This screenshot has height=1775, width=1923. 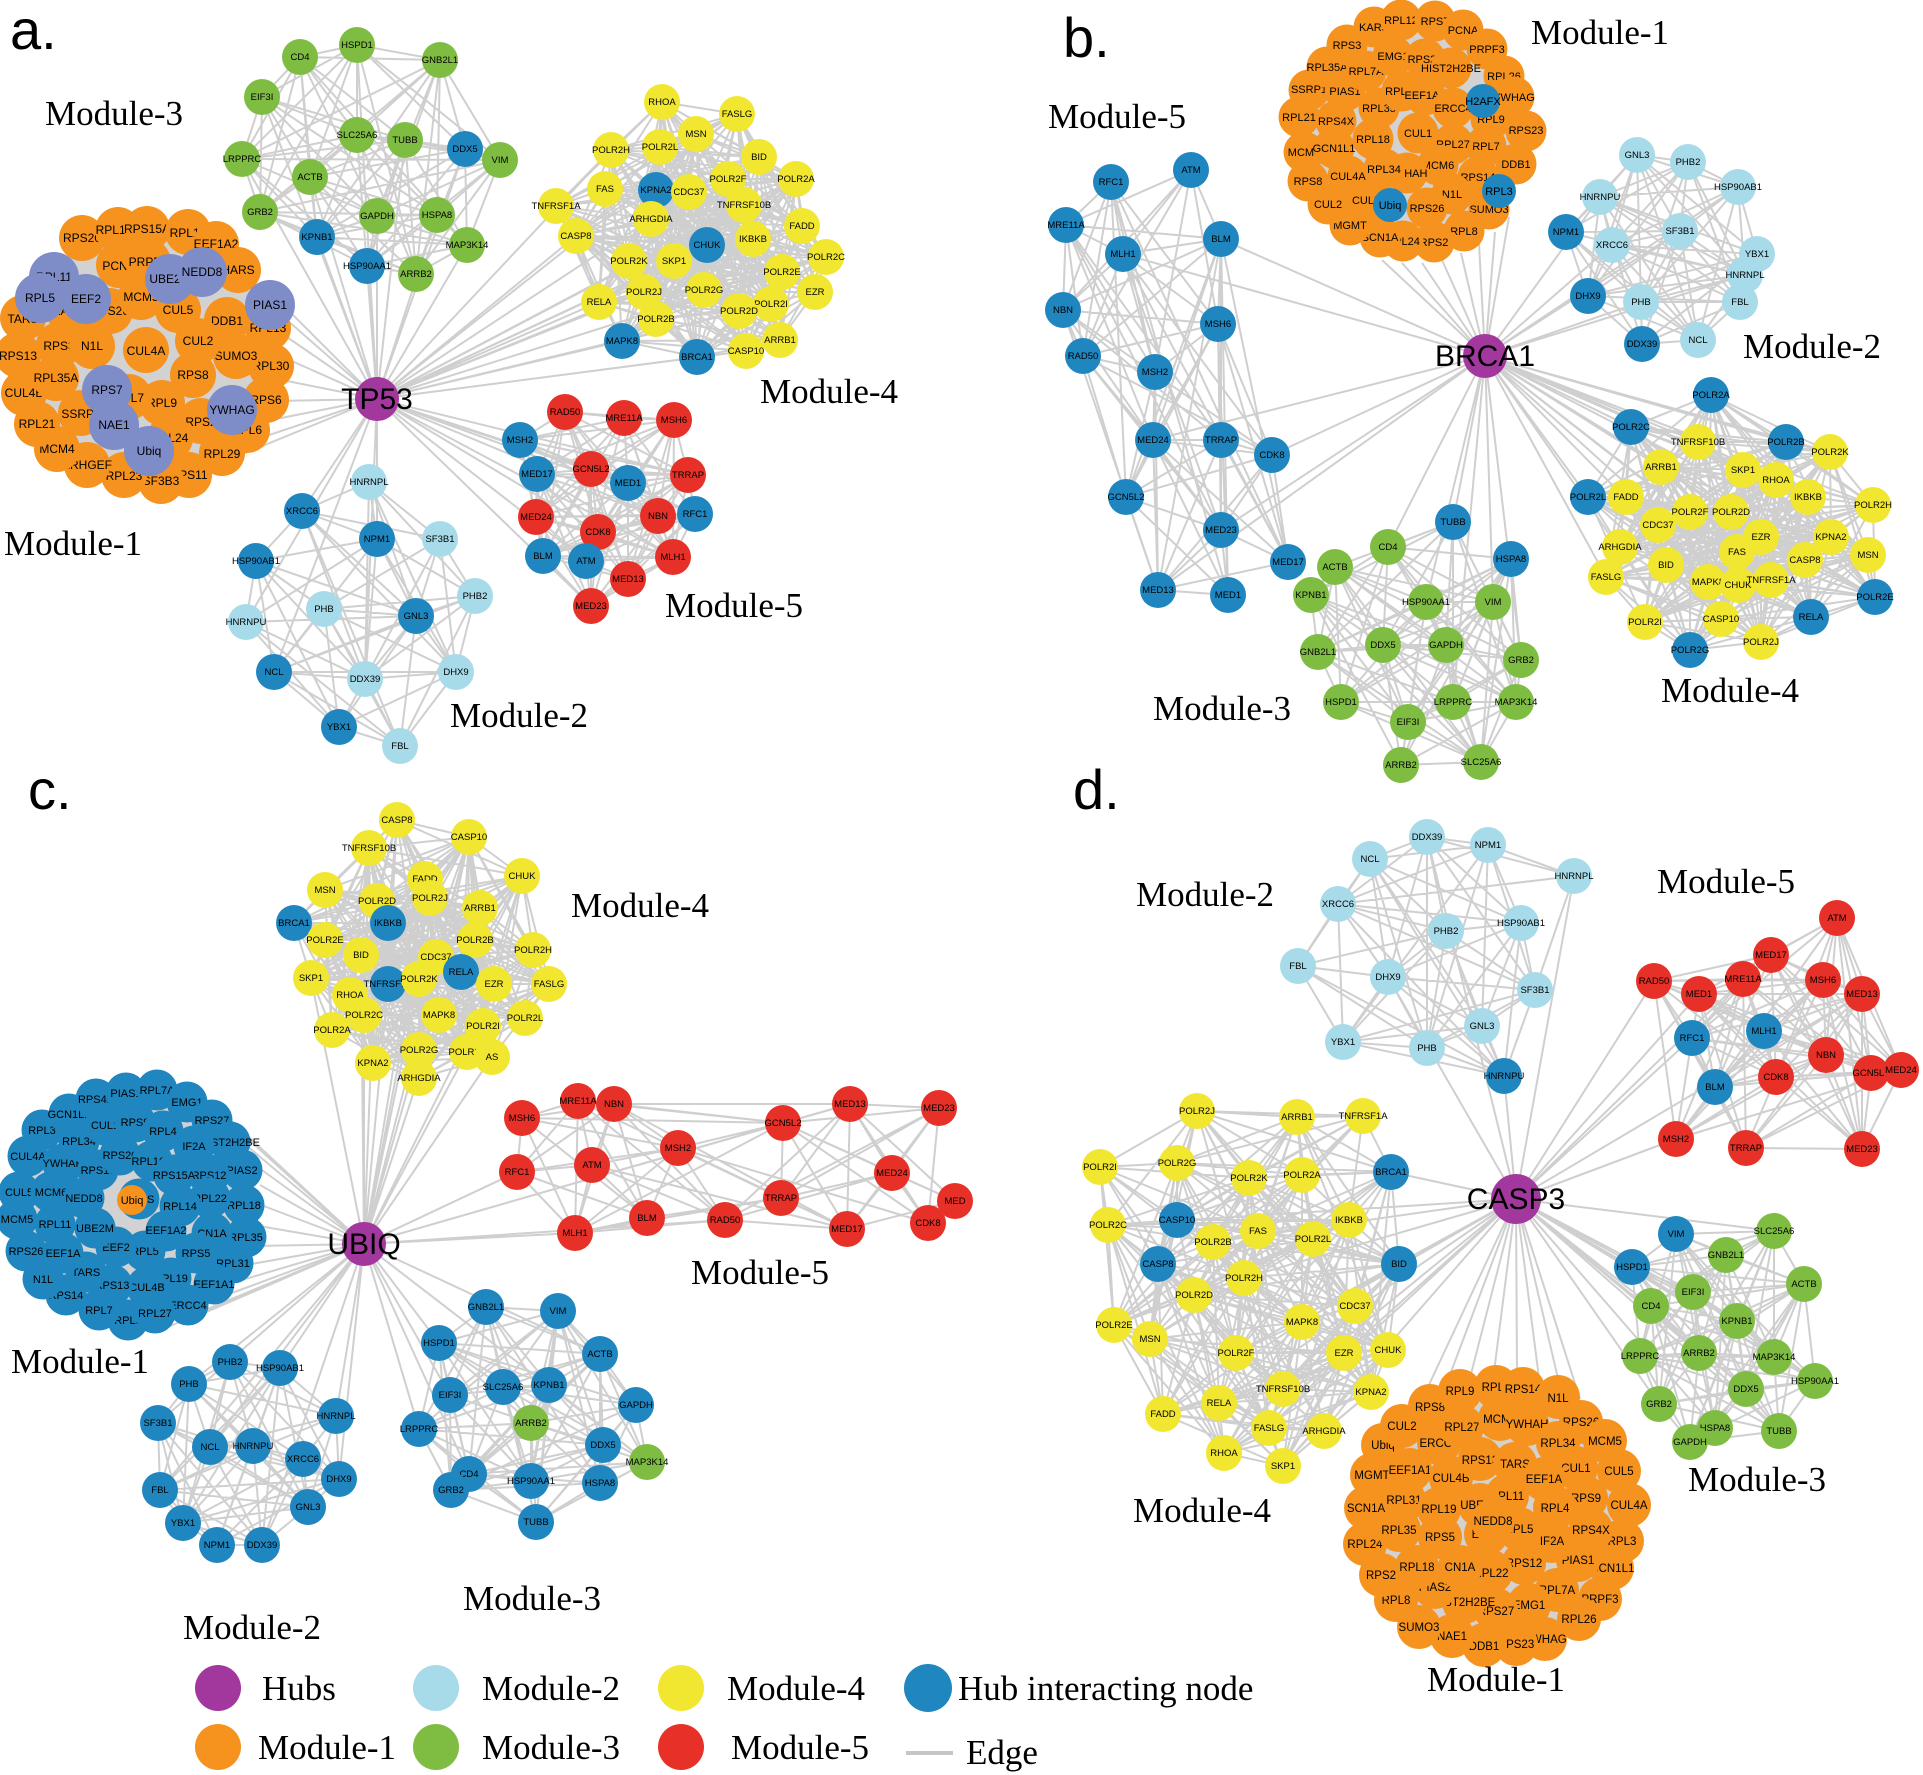 I want to click on svg-text: MED23, so click(x=939, y=1108).